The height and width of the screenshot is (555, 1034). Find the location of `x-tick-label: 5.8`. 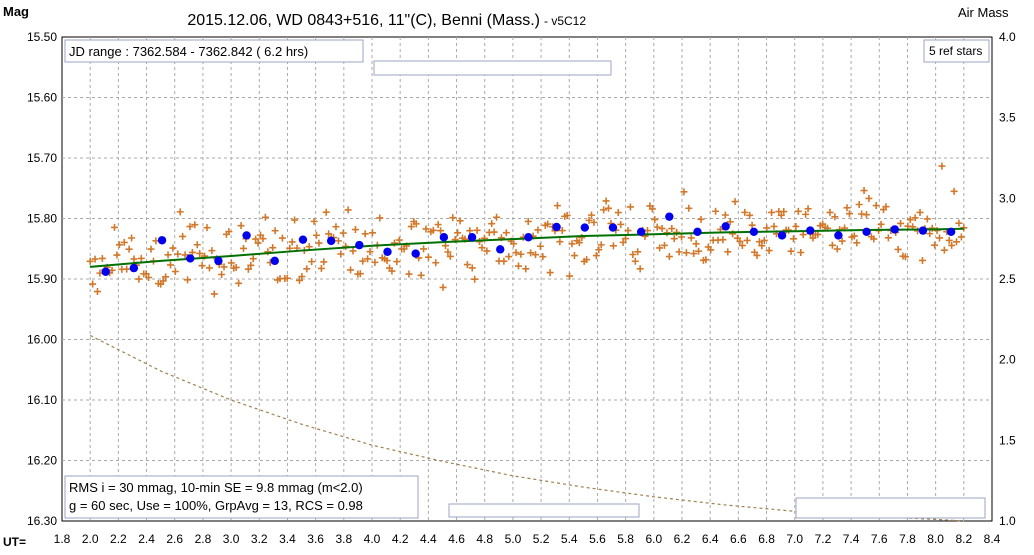

x-tick-label: 5.8 is located at coordinates (625, 539).